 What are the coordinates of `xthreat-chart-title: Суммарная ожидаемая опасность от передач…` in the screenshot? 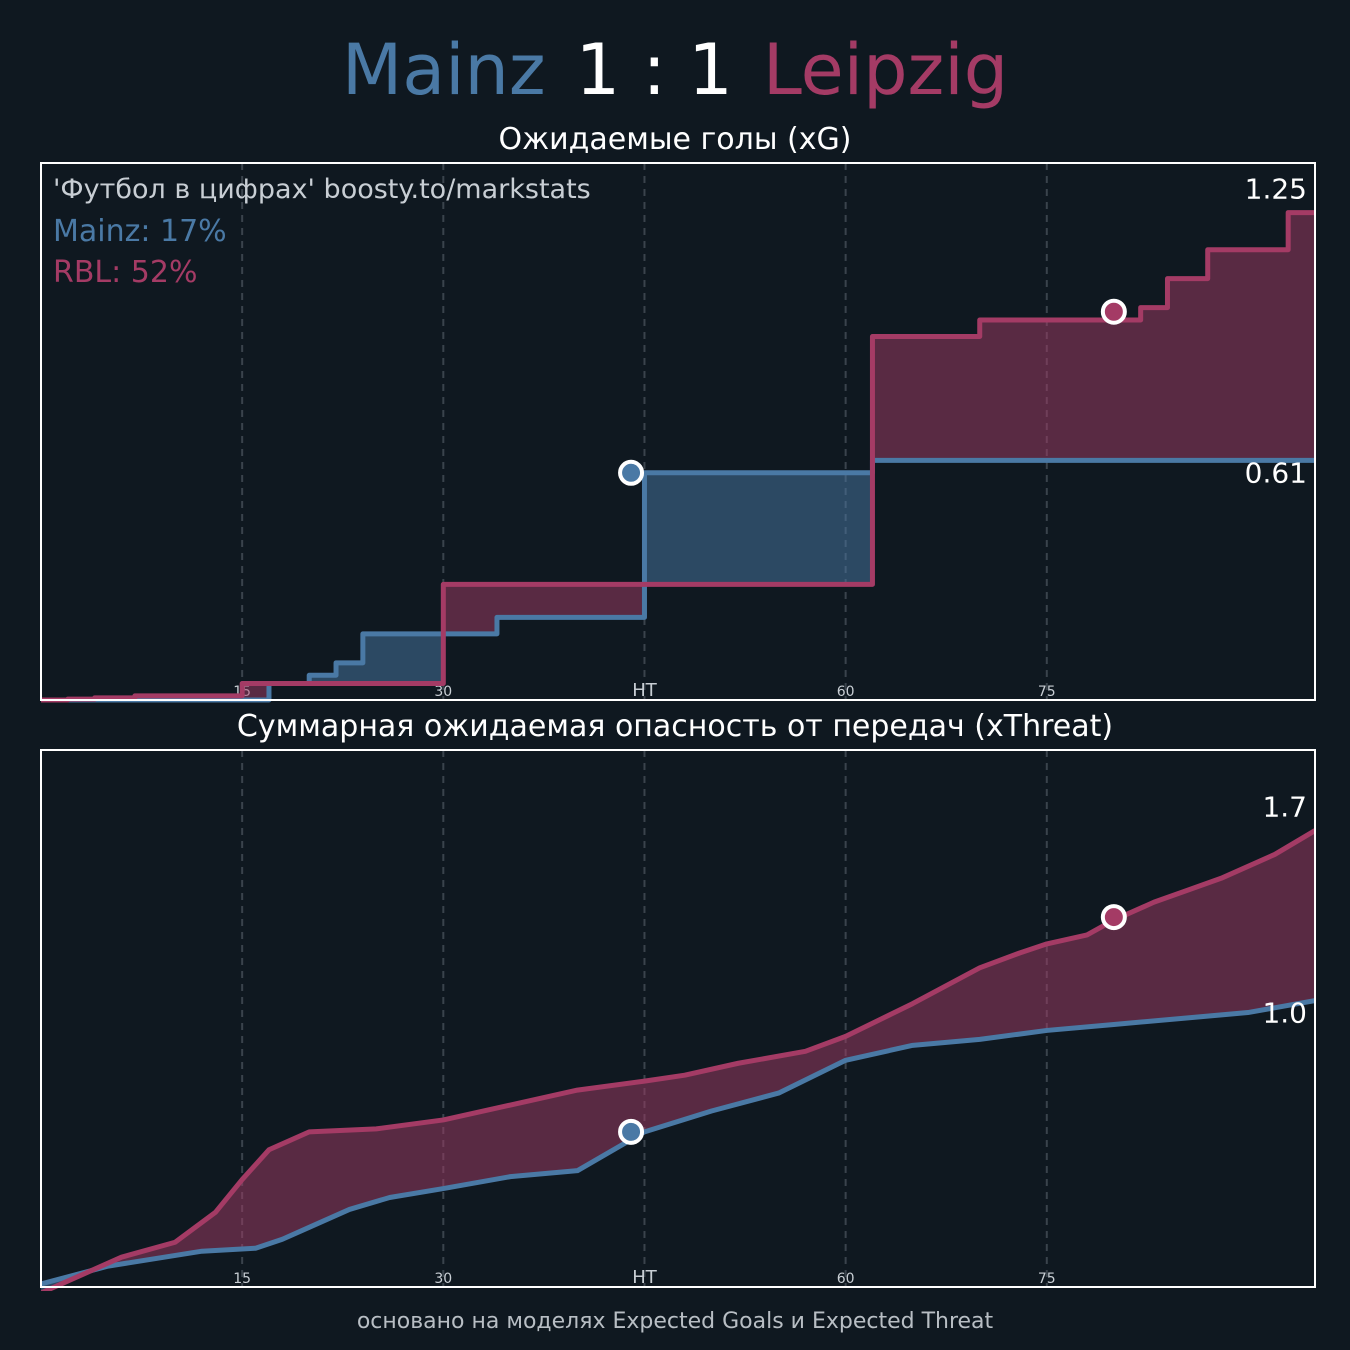 It's located at (675, 726).